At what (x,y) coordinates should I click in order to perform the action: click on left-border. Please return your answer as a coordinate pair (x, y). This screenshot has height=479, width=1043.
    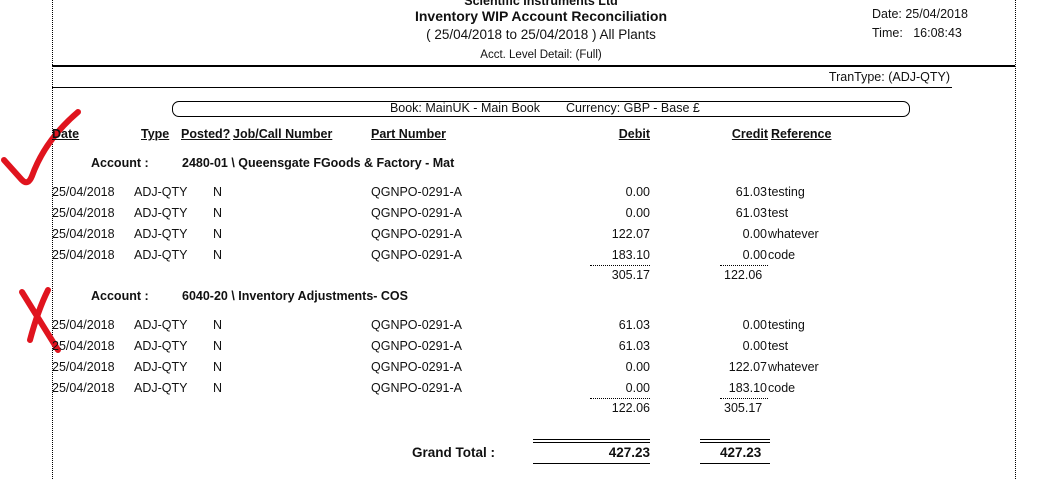
    Looking at the image, I should click on (52, 239).